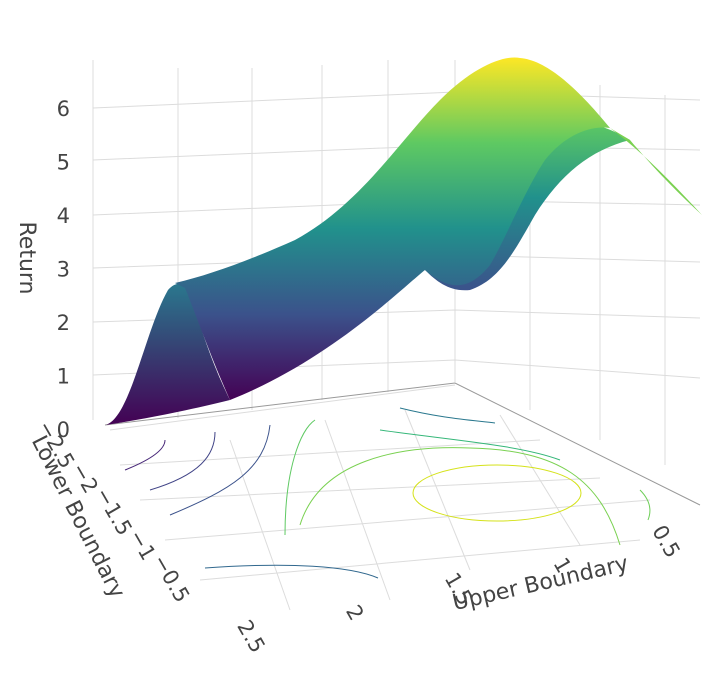  I want to click on z-tick-label: 5, so click(63, 163).